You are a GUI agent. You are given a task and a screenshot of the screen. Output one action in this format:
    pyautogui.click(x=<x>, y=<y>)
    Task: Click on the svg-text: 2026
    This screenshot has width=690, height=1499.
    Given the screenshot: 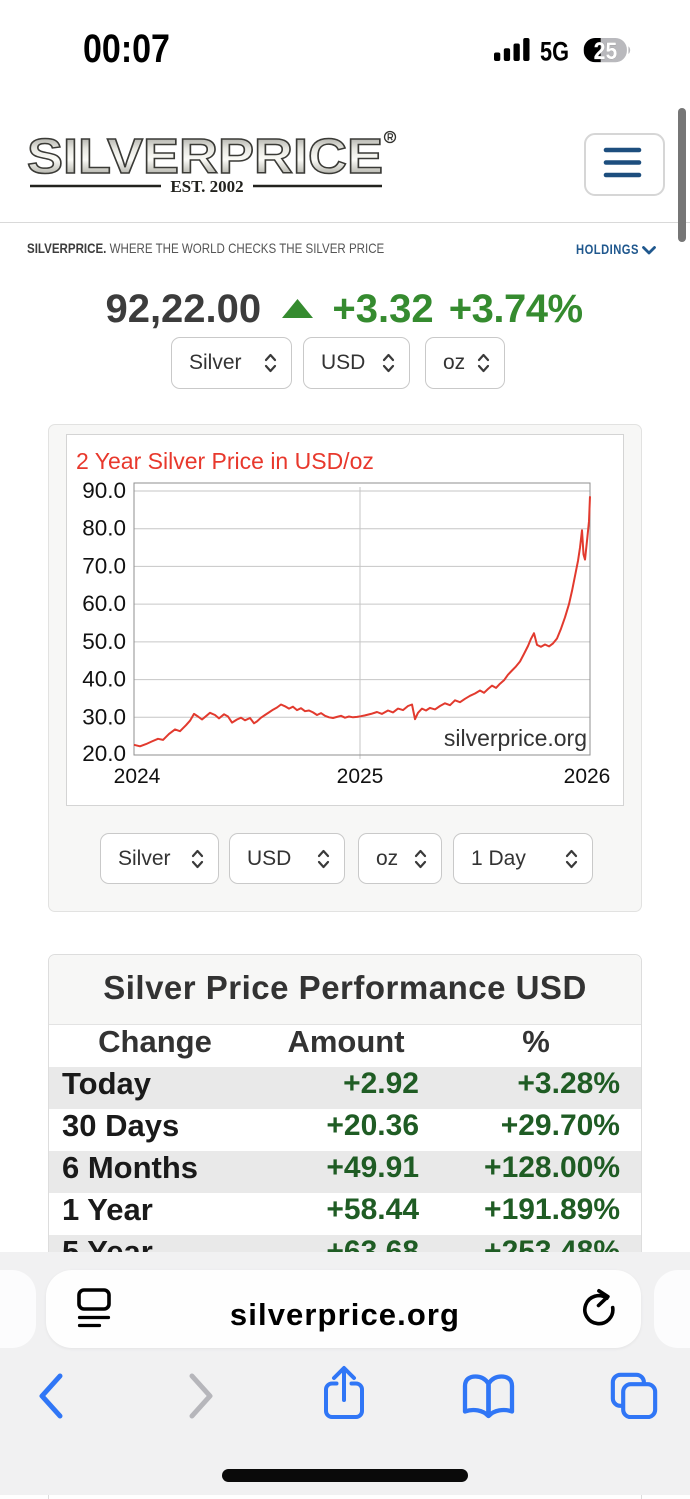 What is the action you would take?
    pyautogui.click(x=587, y=776)
    